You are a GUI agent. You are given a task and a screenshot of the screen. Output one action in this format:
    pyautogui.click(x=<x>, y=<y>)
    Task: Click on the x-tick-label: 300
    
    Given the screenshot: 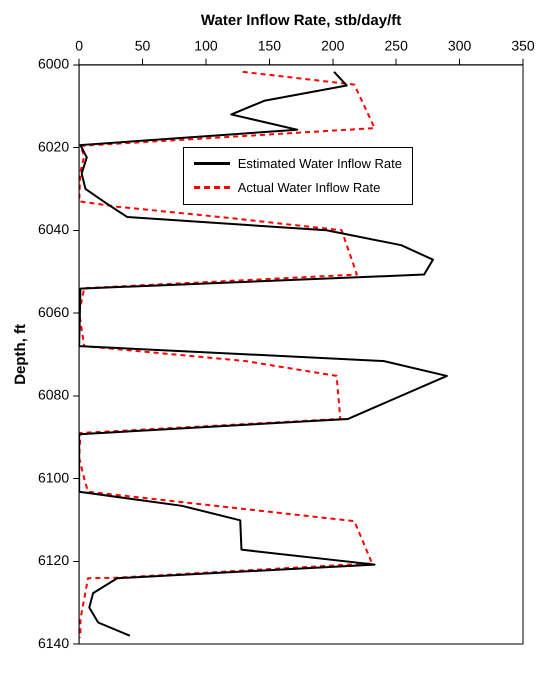 What is the action you would take?
    pyautogui.click(x=460, y=45)
    